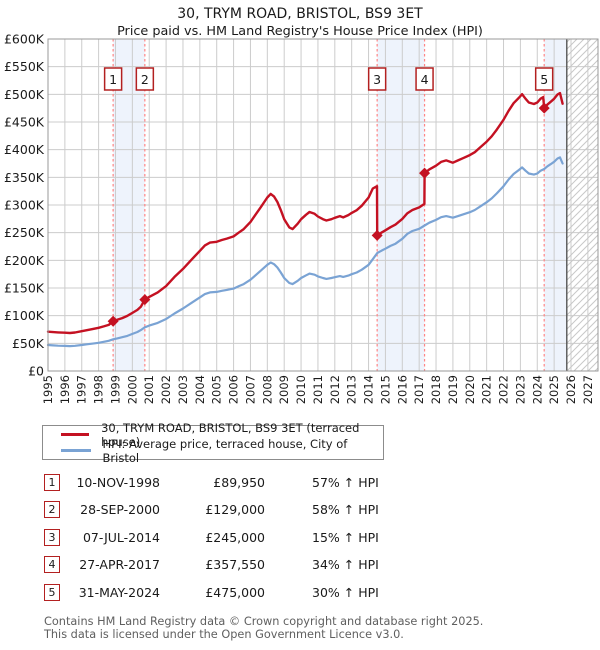  Describe the element at coordinates (436, 389) in the screenshot. I see `x-axis-tick-label: 2018` at that location.